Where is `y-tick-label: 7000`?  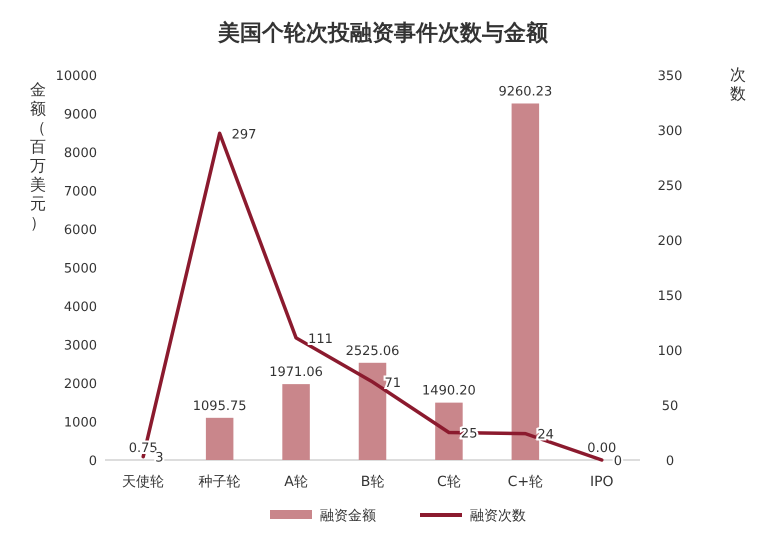
y-tick-label: 7000 is located at coordinates (80, 192).